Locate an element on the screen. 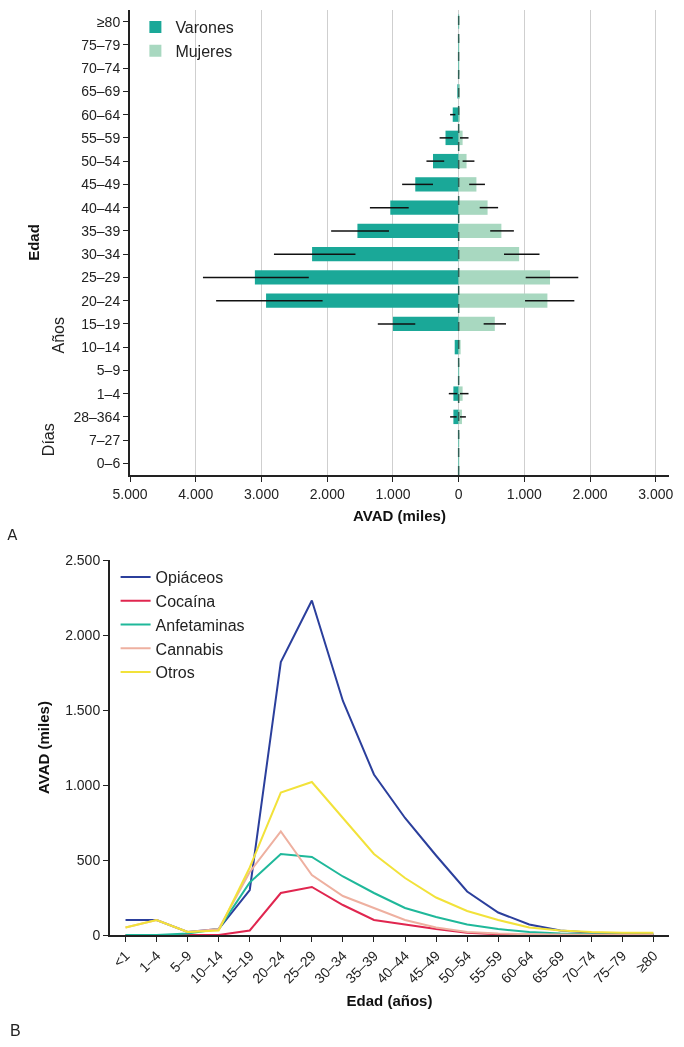 This screenshot has height=1047, width=684. x-tick-label: <1 is located at coordinates (121, 959).